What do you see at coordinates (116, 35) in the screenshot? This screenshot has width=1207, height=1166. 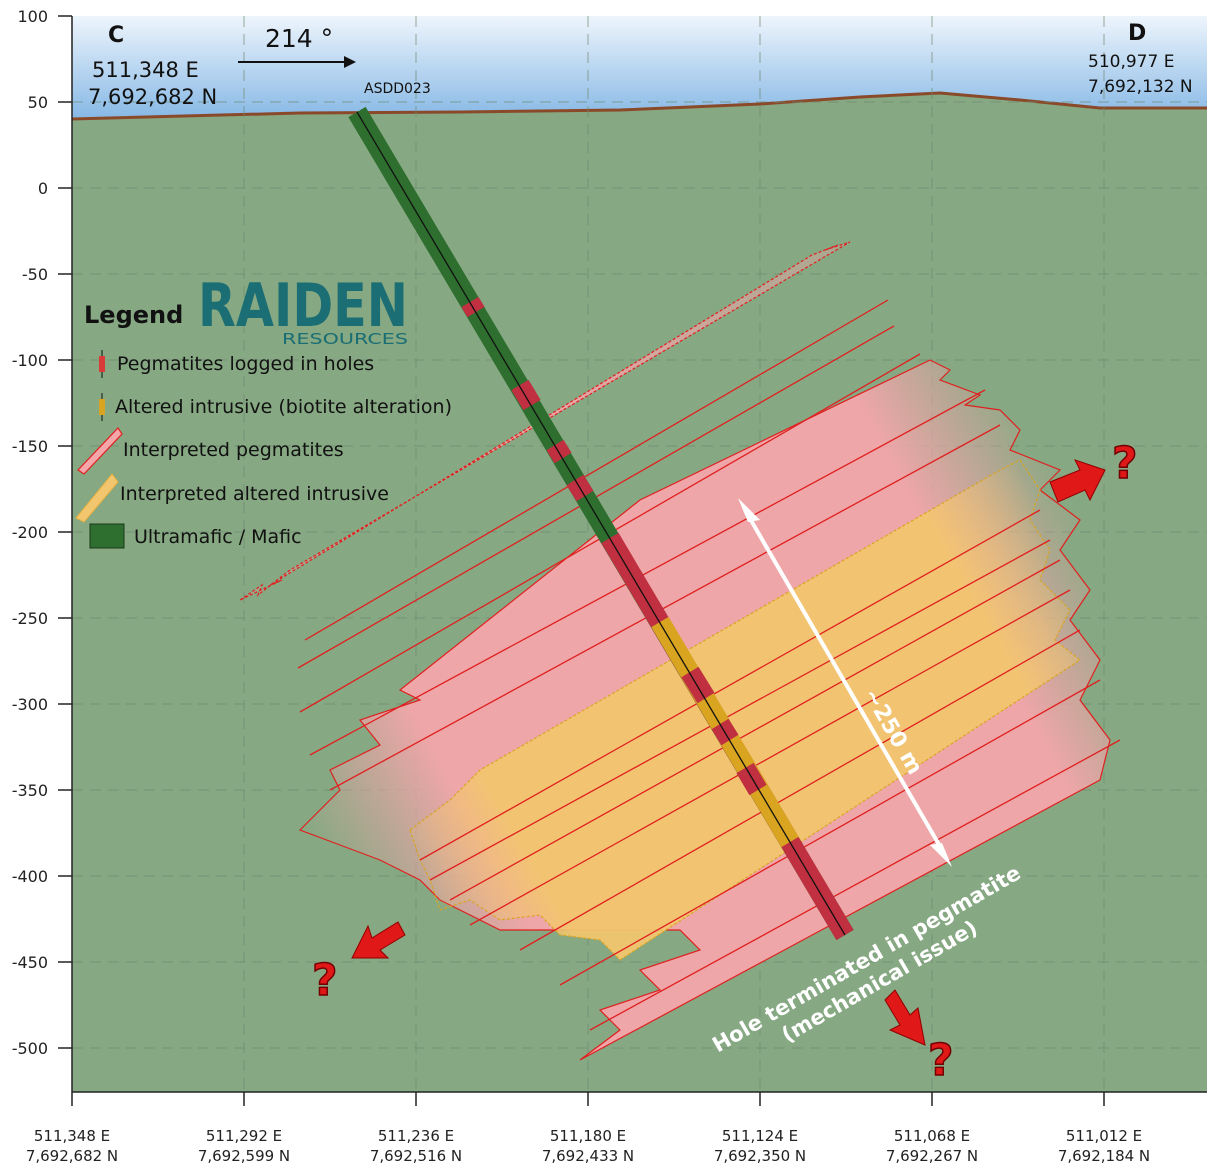 I see `section-start-label: C` at bounding box center [116, 35].